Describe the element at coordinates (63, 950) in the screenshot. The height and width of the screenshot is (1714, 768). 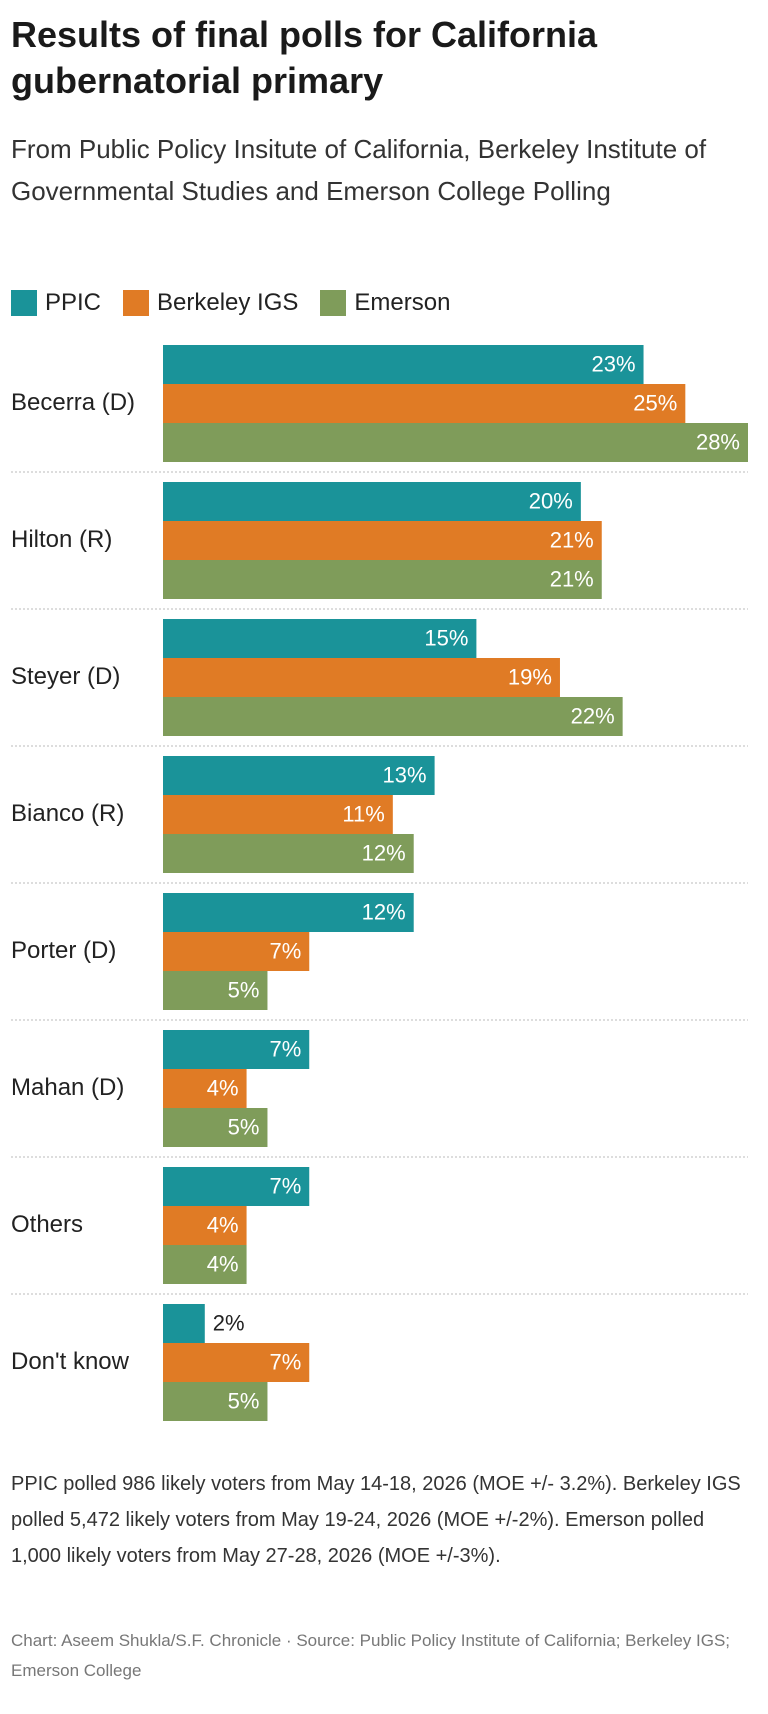
I see `category-label: Porter (D)` at that location.